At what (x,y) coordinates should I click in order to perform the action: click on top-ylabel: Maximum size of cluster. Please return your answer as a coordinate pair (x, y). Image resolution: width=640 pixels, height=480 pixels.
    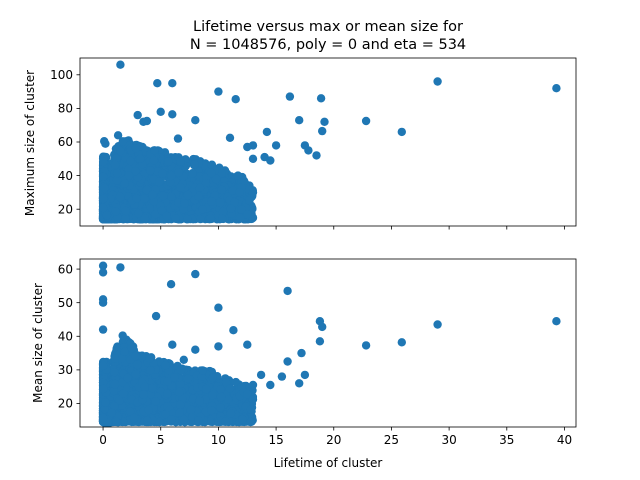
    Looking at the image, I should click on (30, 143).